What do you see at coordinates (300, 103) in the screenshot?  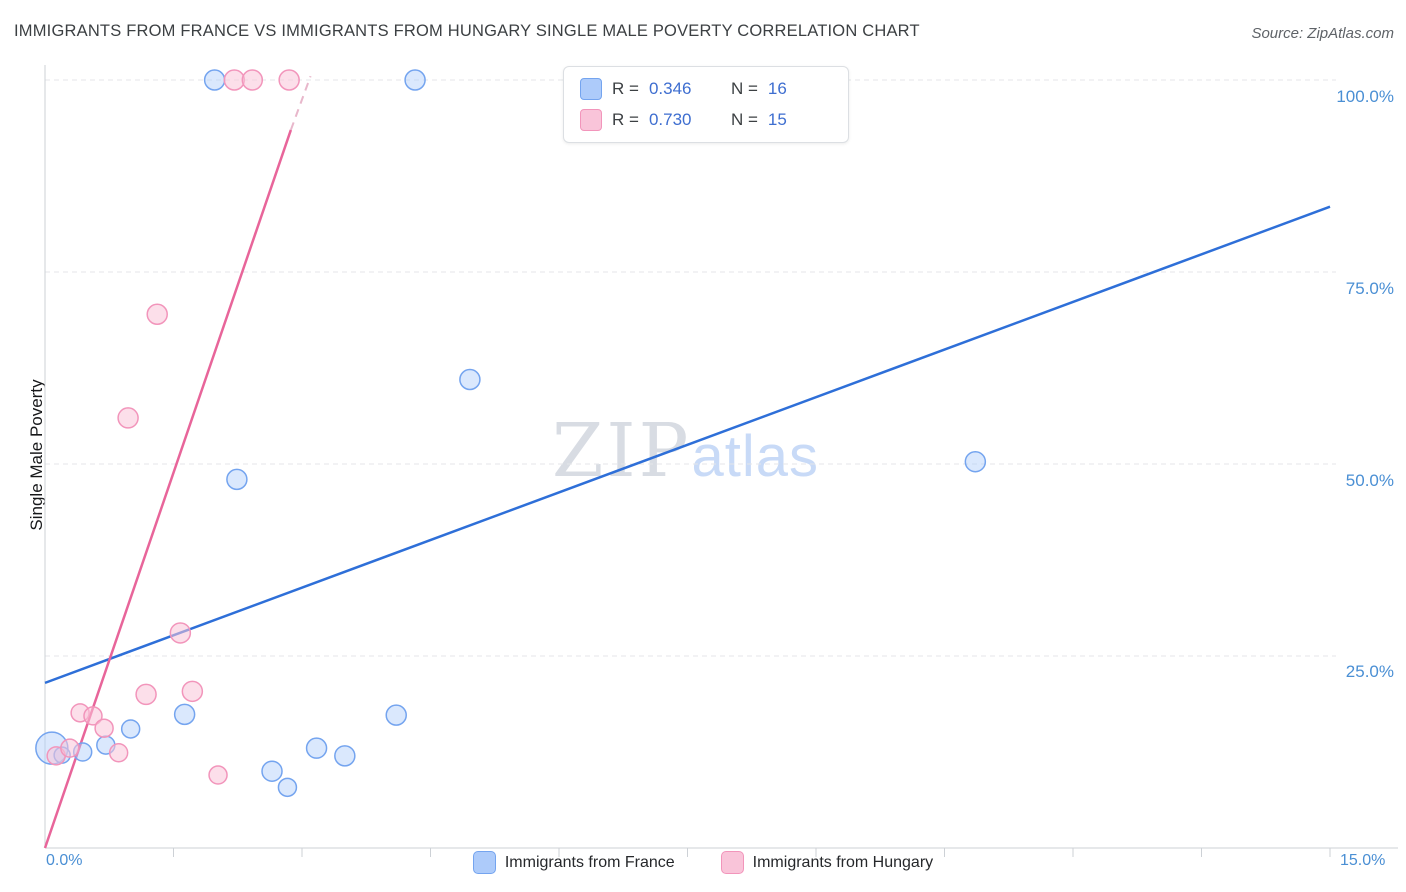 I see `hungary-trend-line-extension` at bounding box center [300, 103].